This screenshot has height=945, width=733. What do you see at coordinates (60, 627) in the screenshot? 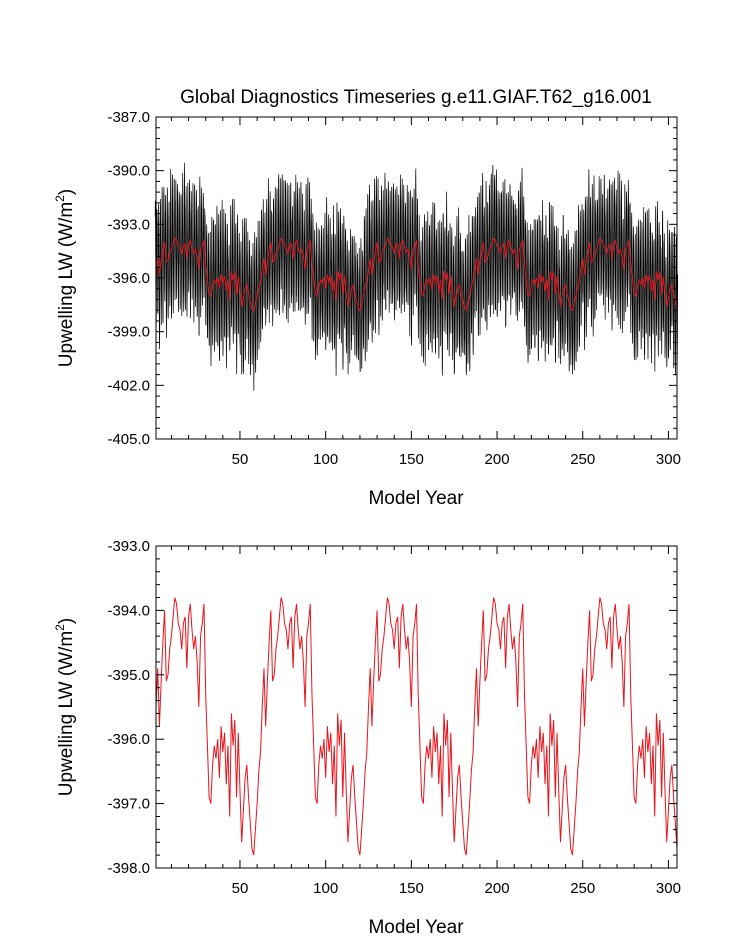
I see `bottom-y-label-sup: 2` at bounding box center [60, 627].